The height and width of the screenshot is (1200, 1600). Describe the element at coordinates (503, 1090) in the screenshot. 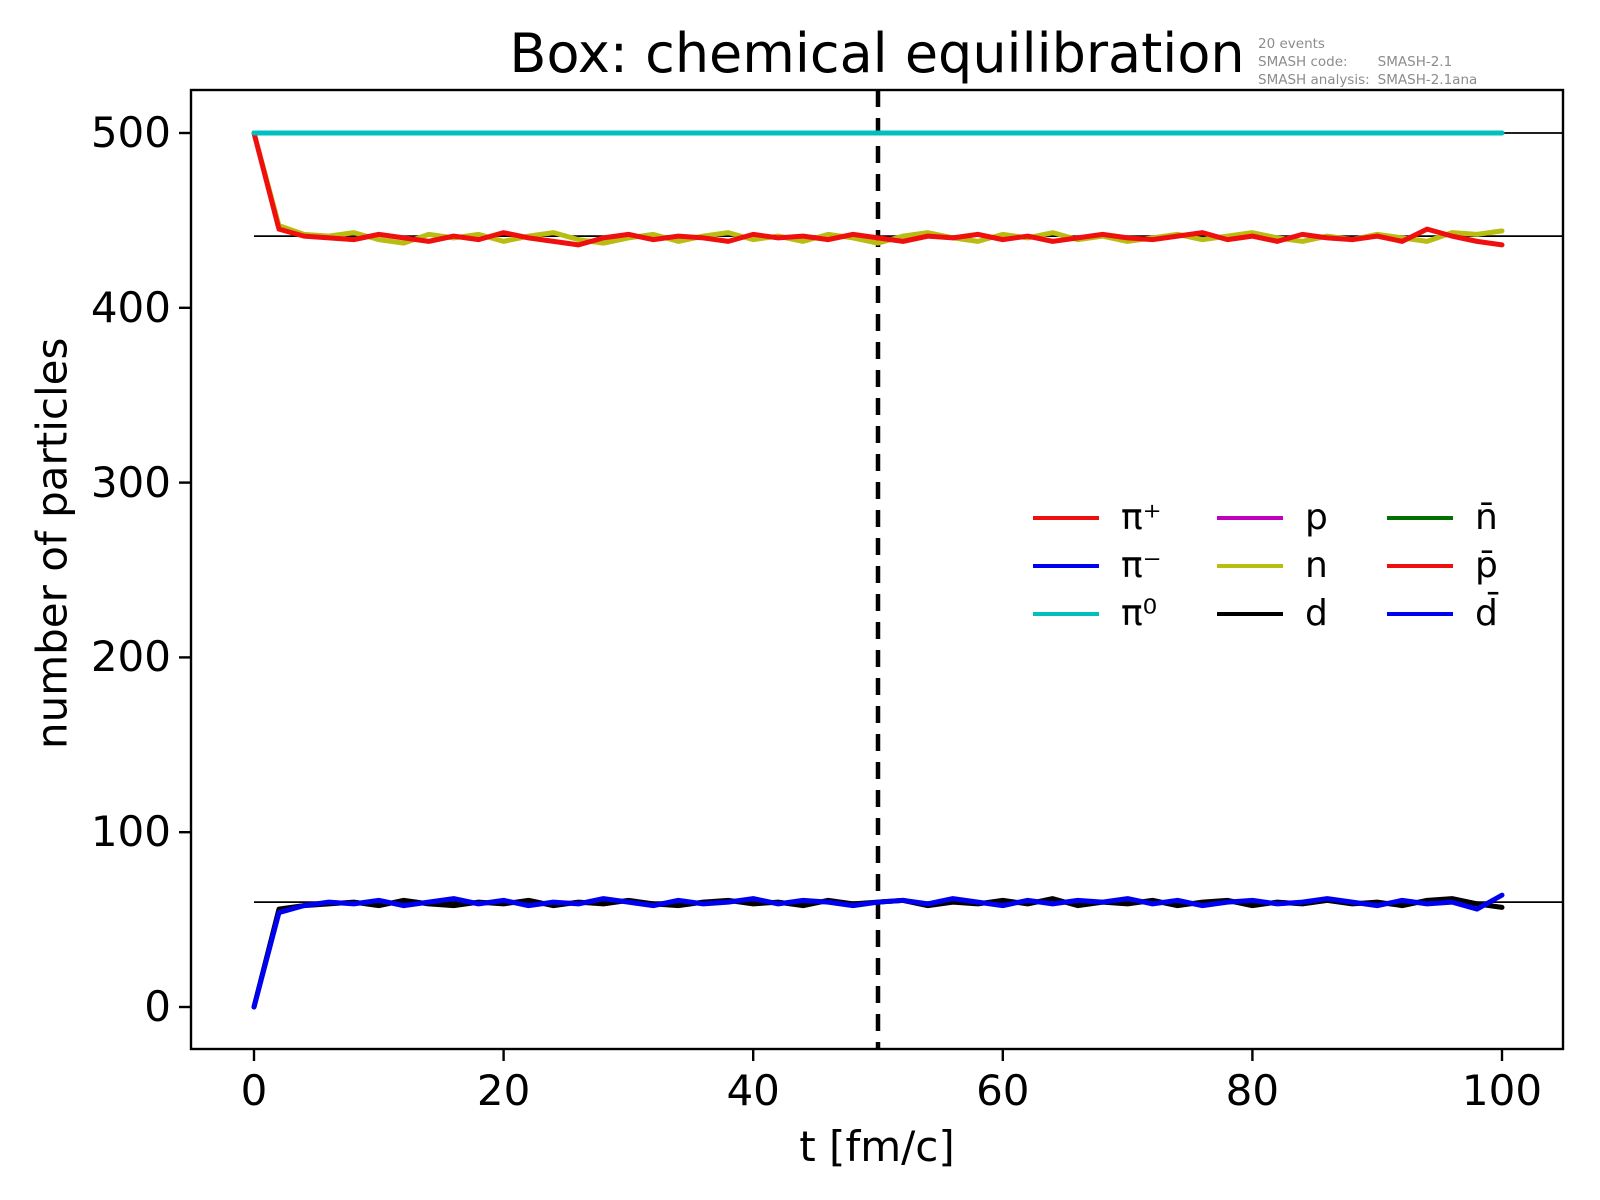

I see `x-tick-label-20: 20` at that location.